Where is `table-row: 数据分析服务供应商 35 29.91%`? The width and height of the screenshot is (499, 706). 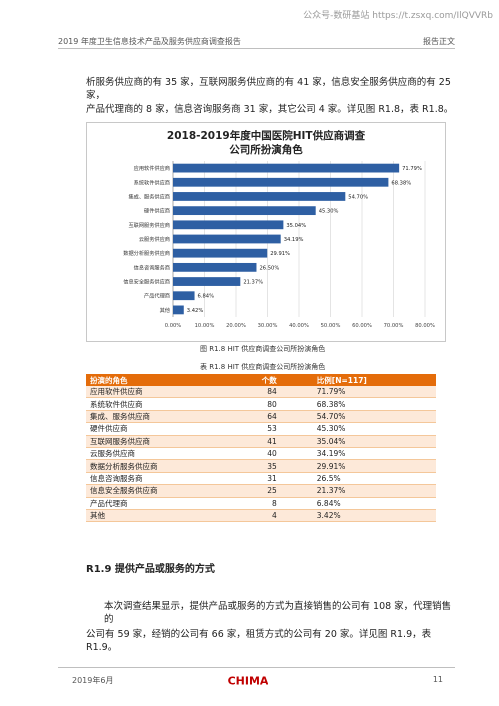
table-row: 数据分析服务供应商 35 29.91% is located at coordinates (261, 466).